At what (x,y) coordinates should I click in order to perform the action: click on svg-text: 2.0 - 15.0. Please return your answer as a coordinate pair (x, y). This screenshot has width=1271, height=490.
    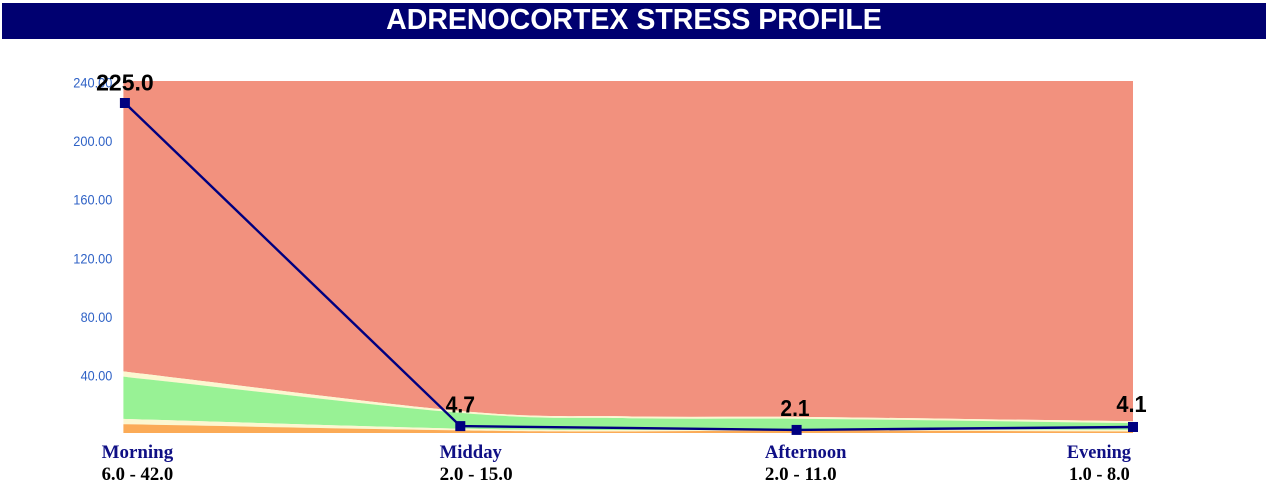
    Looking at the image, I should click on (476, 474).